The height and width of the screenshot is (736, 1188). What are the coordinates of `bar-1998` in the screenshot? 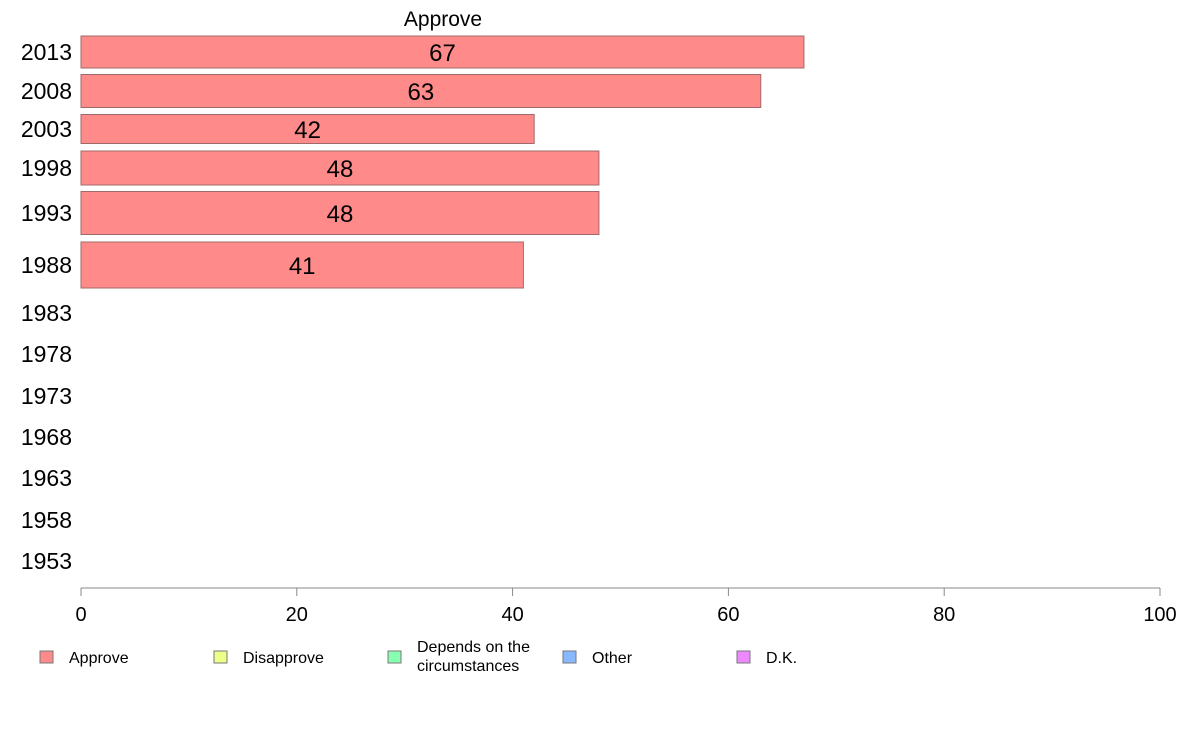 It's located at (340, 168).